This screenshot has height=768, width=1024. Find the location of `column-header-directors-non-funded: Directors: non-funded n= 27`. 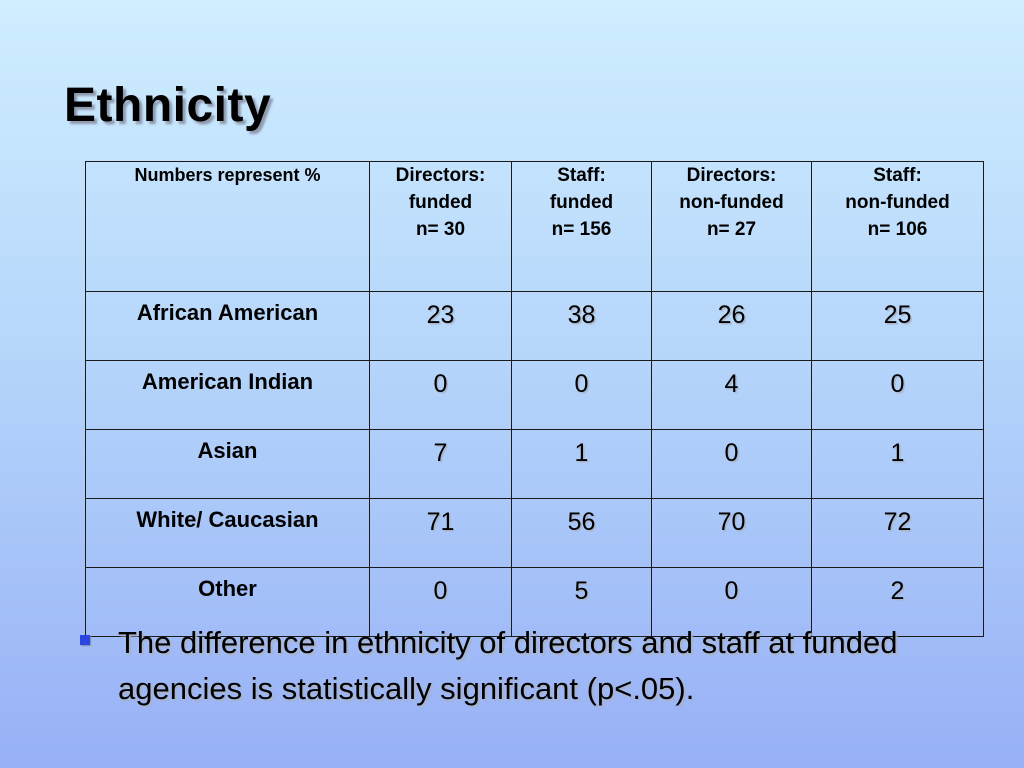

column-header-directors-non-funded: Directors: non-funded n= 27 is located at coordinates (731, 226).